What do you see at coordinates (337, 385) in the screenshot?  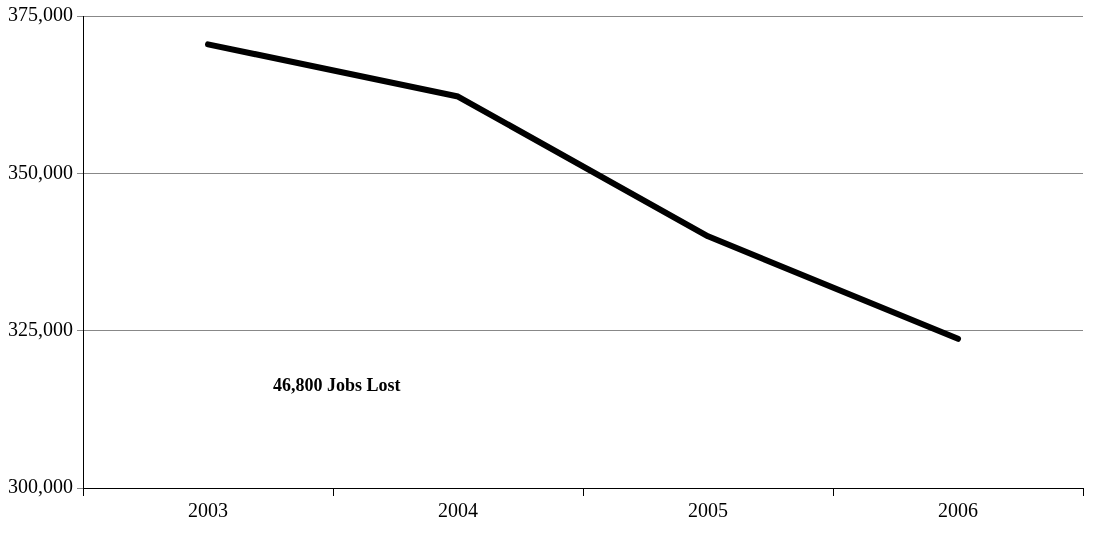 I see `annotation: 46,800 Jobs Lost` at bounding box center [337, 385].